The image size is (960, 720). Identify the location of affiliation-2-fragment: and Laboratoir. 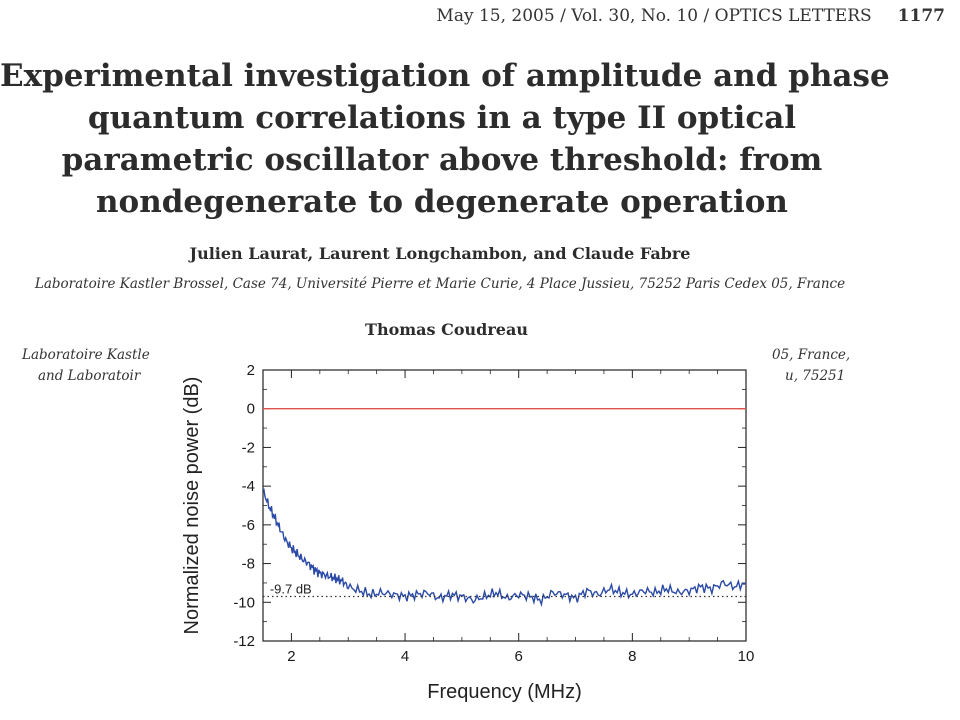
(89, 376).